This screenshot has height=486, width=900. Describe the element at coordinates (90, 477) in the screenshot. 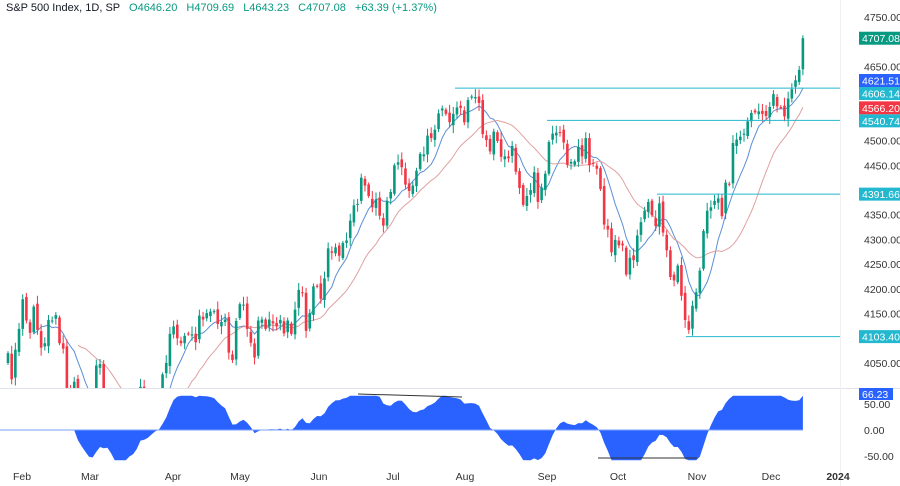

I see `x-tick-label: Mar` at that location.